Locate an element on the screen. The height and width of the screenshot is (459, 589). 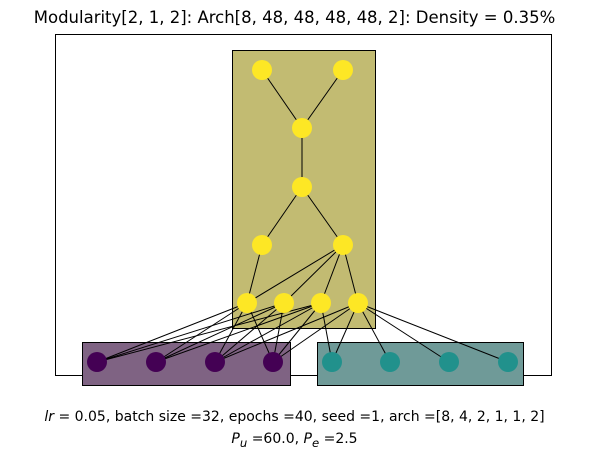
edge-l0n2-l1n1 is located at coordinates (249, 332).